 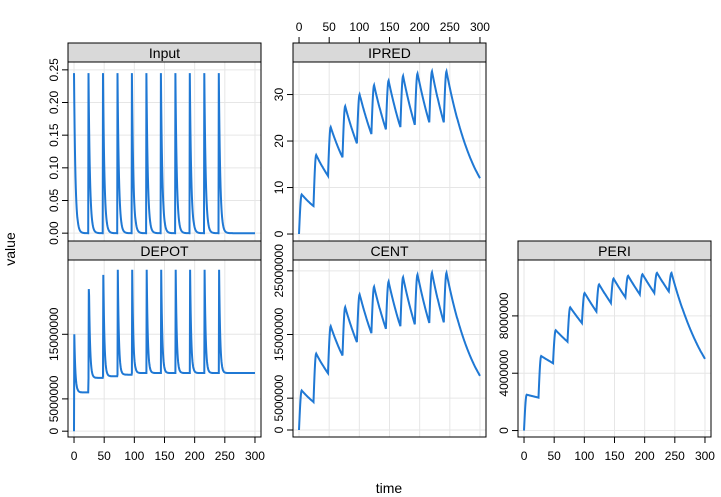 What do you see at coordinates (504, 373) in the screenshot?
I see `panel-peri-y-tick-label: 4000000` at bounding box center [504, 373].